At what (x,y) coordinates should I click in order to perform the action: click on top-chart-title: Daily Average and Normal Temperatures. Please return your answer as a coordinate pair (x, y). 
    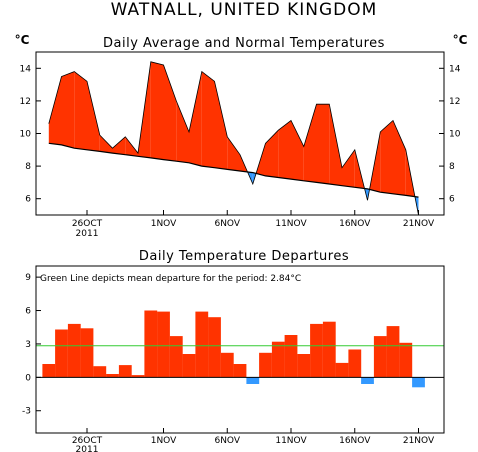
    Looking at the image, I should click on (244, 43).